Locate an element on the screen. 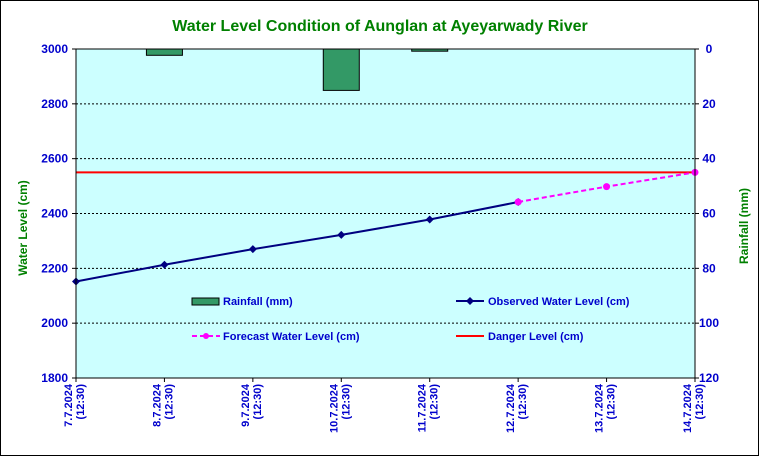 The image size is (759, 456). y-tick-label: 2800 is located at coordinates (54, 104).